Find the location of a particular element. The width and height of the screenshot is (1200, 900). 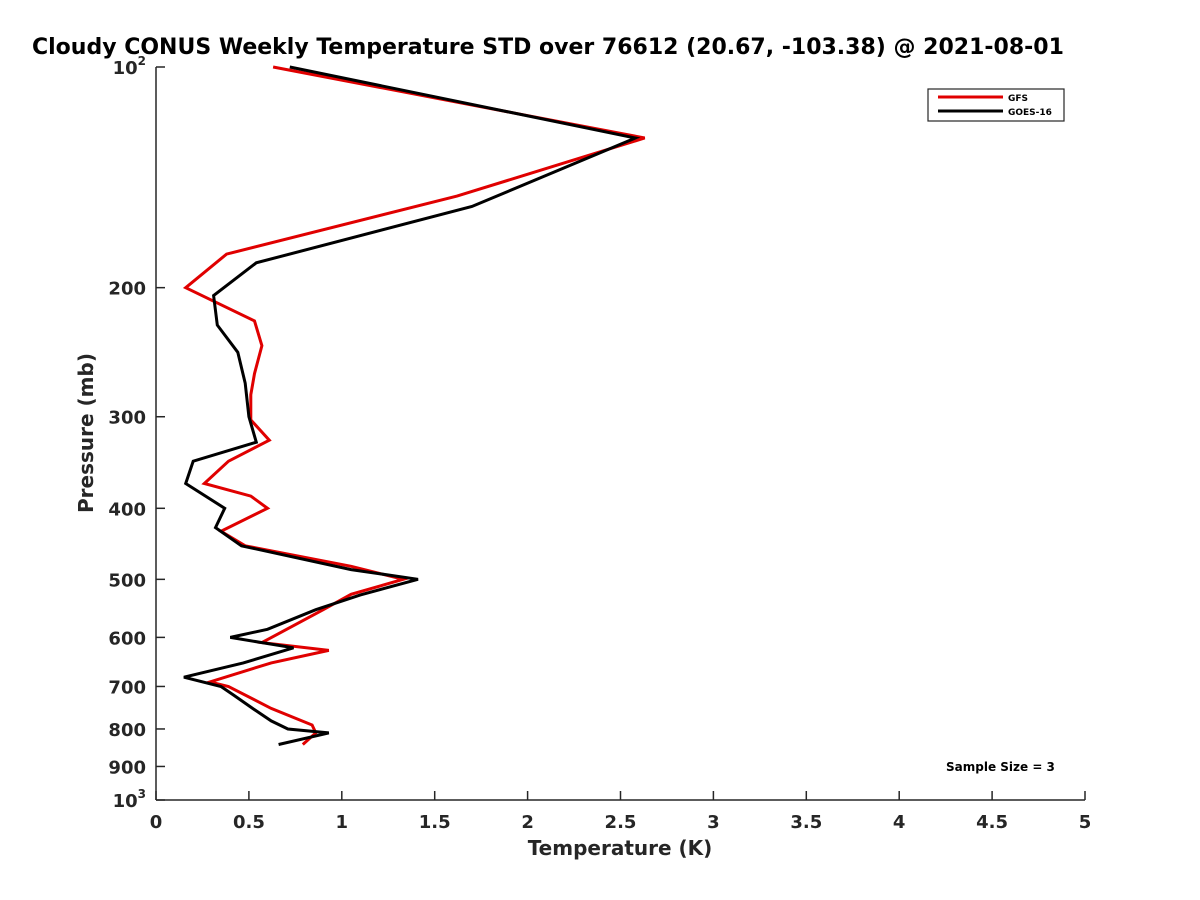

x-axis-ticks: 0 0.5 1 1.5 2 2.5 3 3.5 4 4.5 5 is located at coordinates (621, 812).